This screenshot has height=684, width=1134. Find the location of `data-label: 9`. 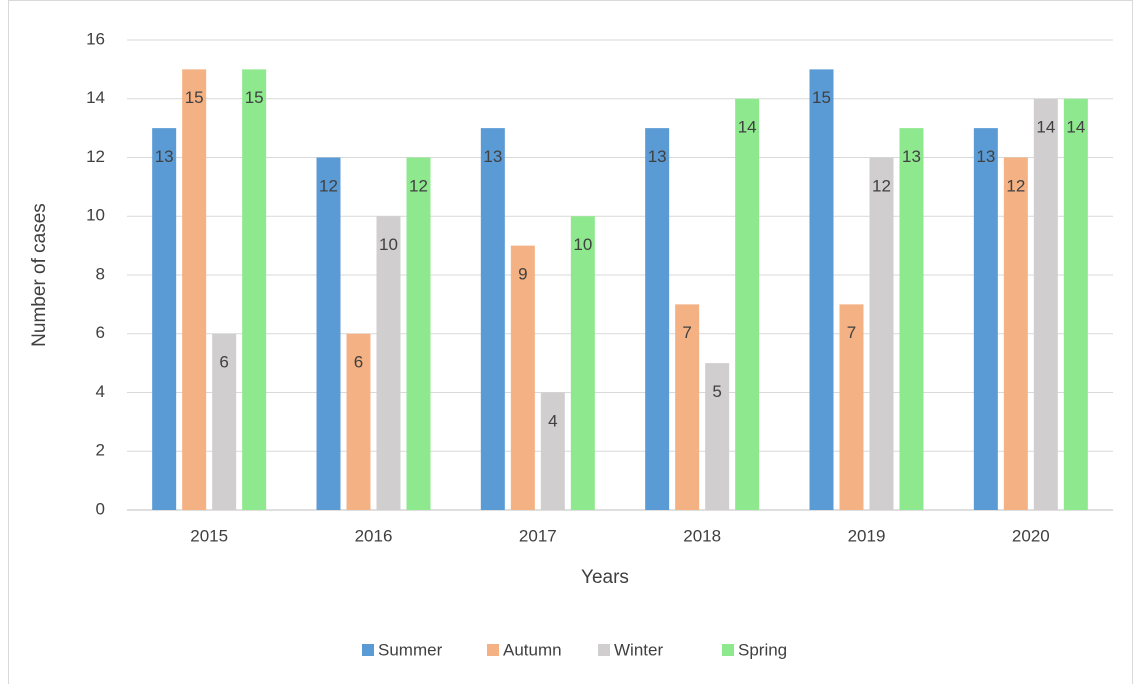

data-label: 9 is located at coordinates (522, 273).